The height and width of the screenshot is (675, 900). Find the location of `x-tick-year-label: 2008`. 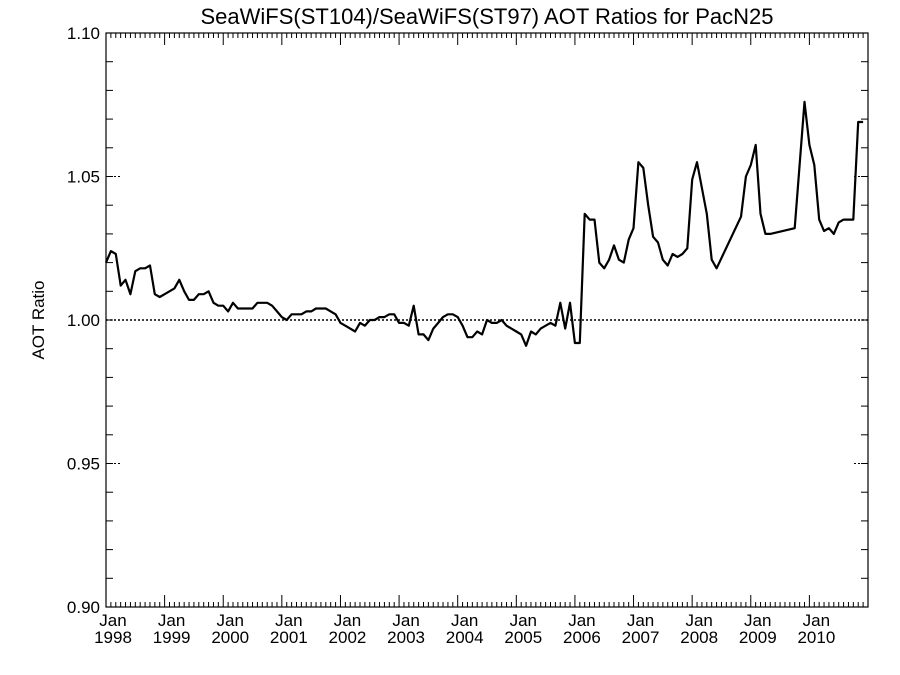

x-tick-year-label: 2008 is located at coordinates (699, 637).